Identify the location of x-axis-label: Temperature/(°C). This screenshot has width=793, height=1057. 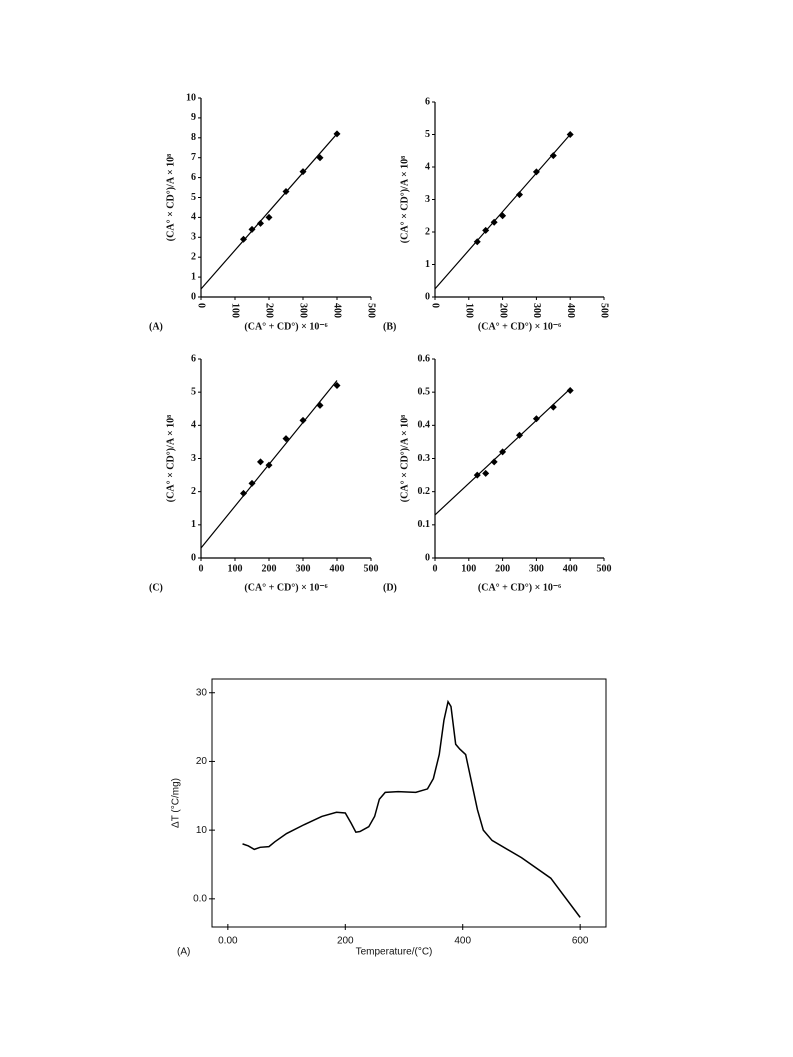
(394, 952).